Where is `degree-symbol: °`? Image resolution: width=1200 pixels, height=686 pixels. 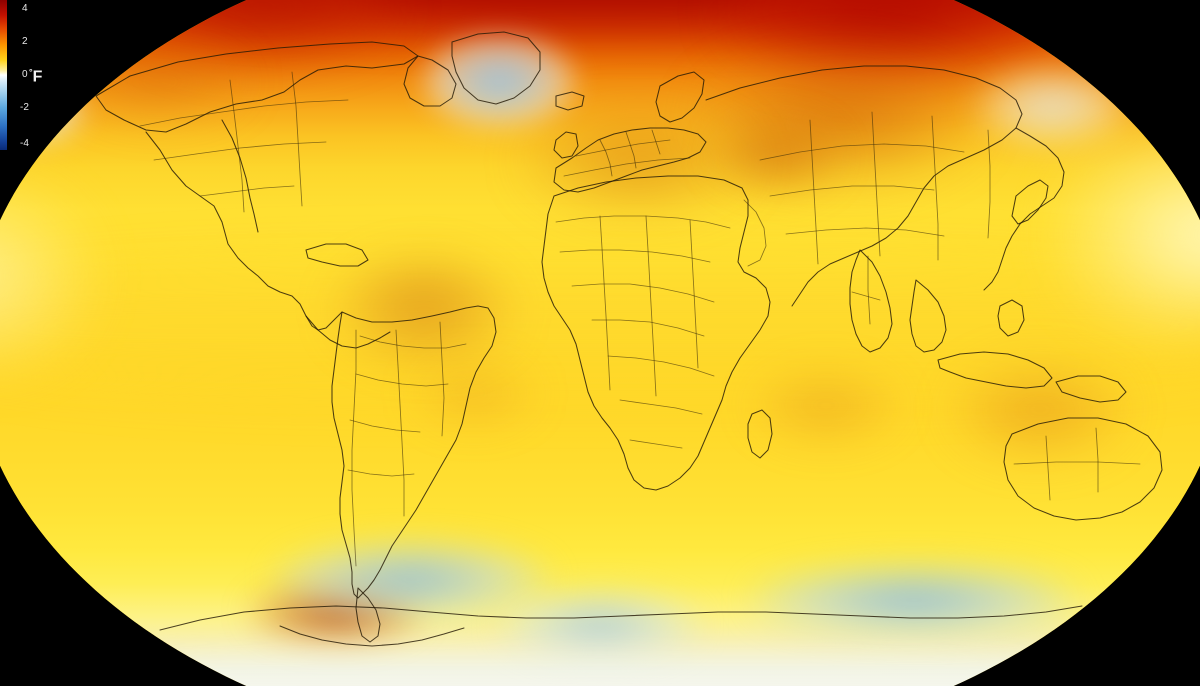
degree-symbol: ° is located at coordinates (31, 72).